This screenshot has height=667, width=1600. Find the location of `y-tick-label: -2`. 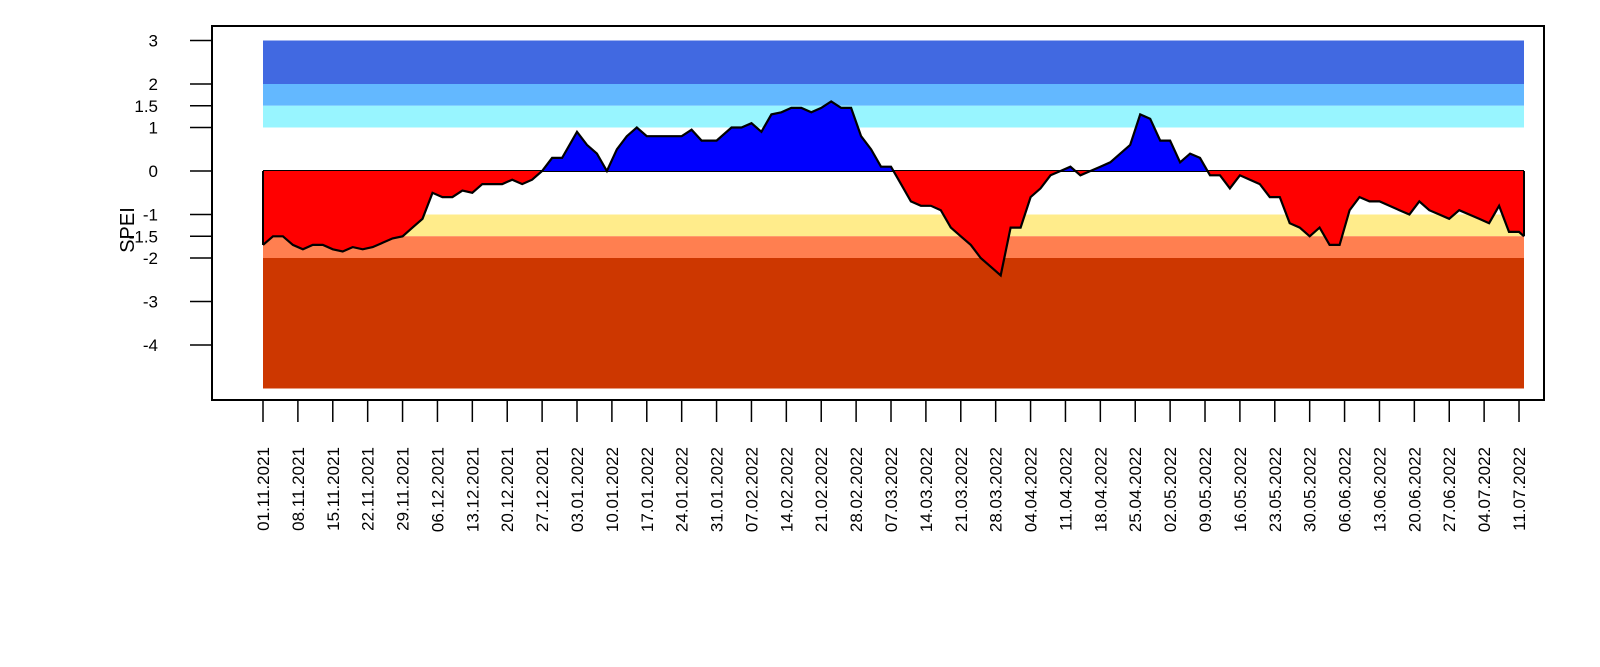

y-tick-label: -2 is located at coordinates (150, 258).